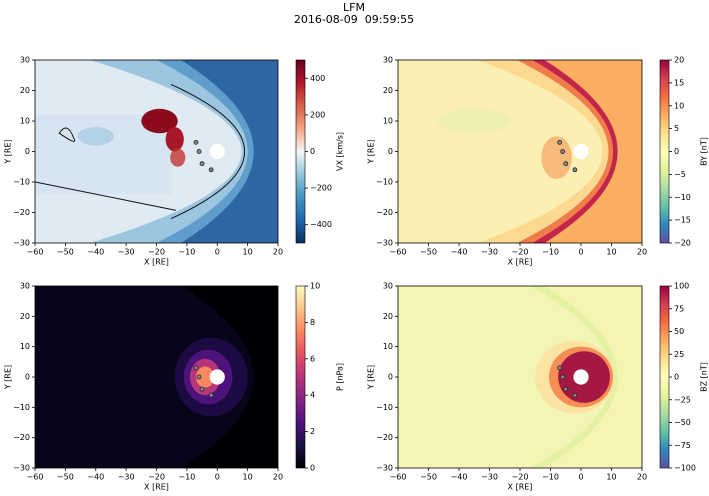 This screenshot has height=496, width=709. Describe the element at coordinates (679, 331) in the screenshot. I see `colorbar-tick-label: 50` at that location.